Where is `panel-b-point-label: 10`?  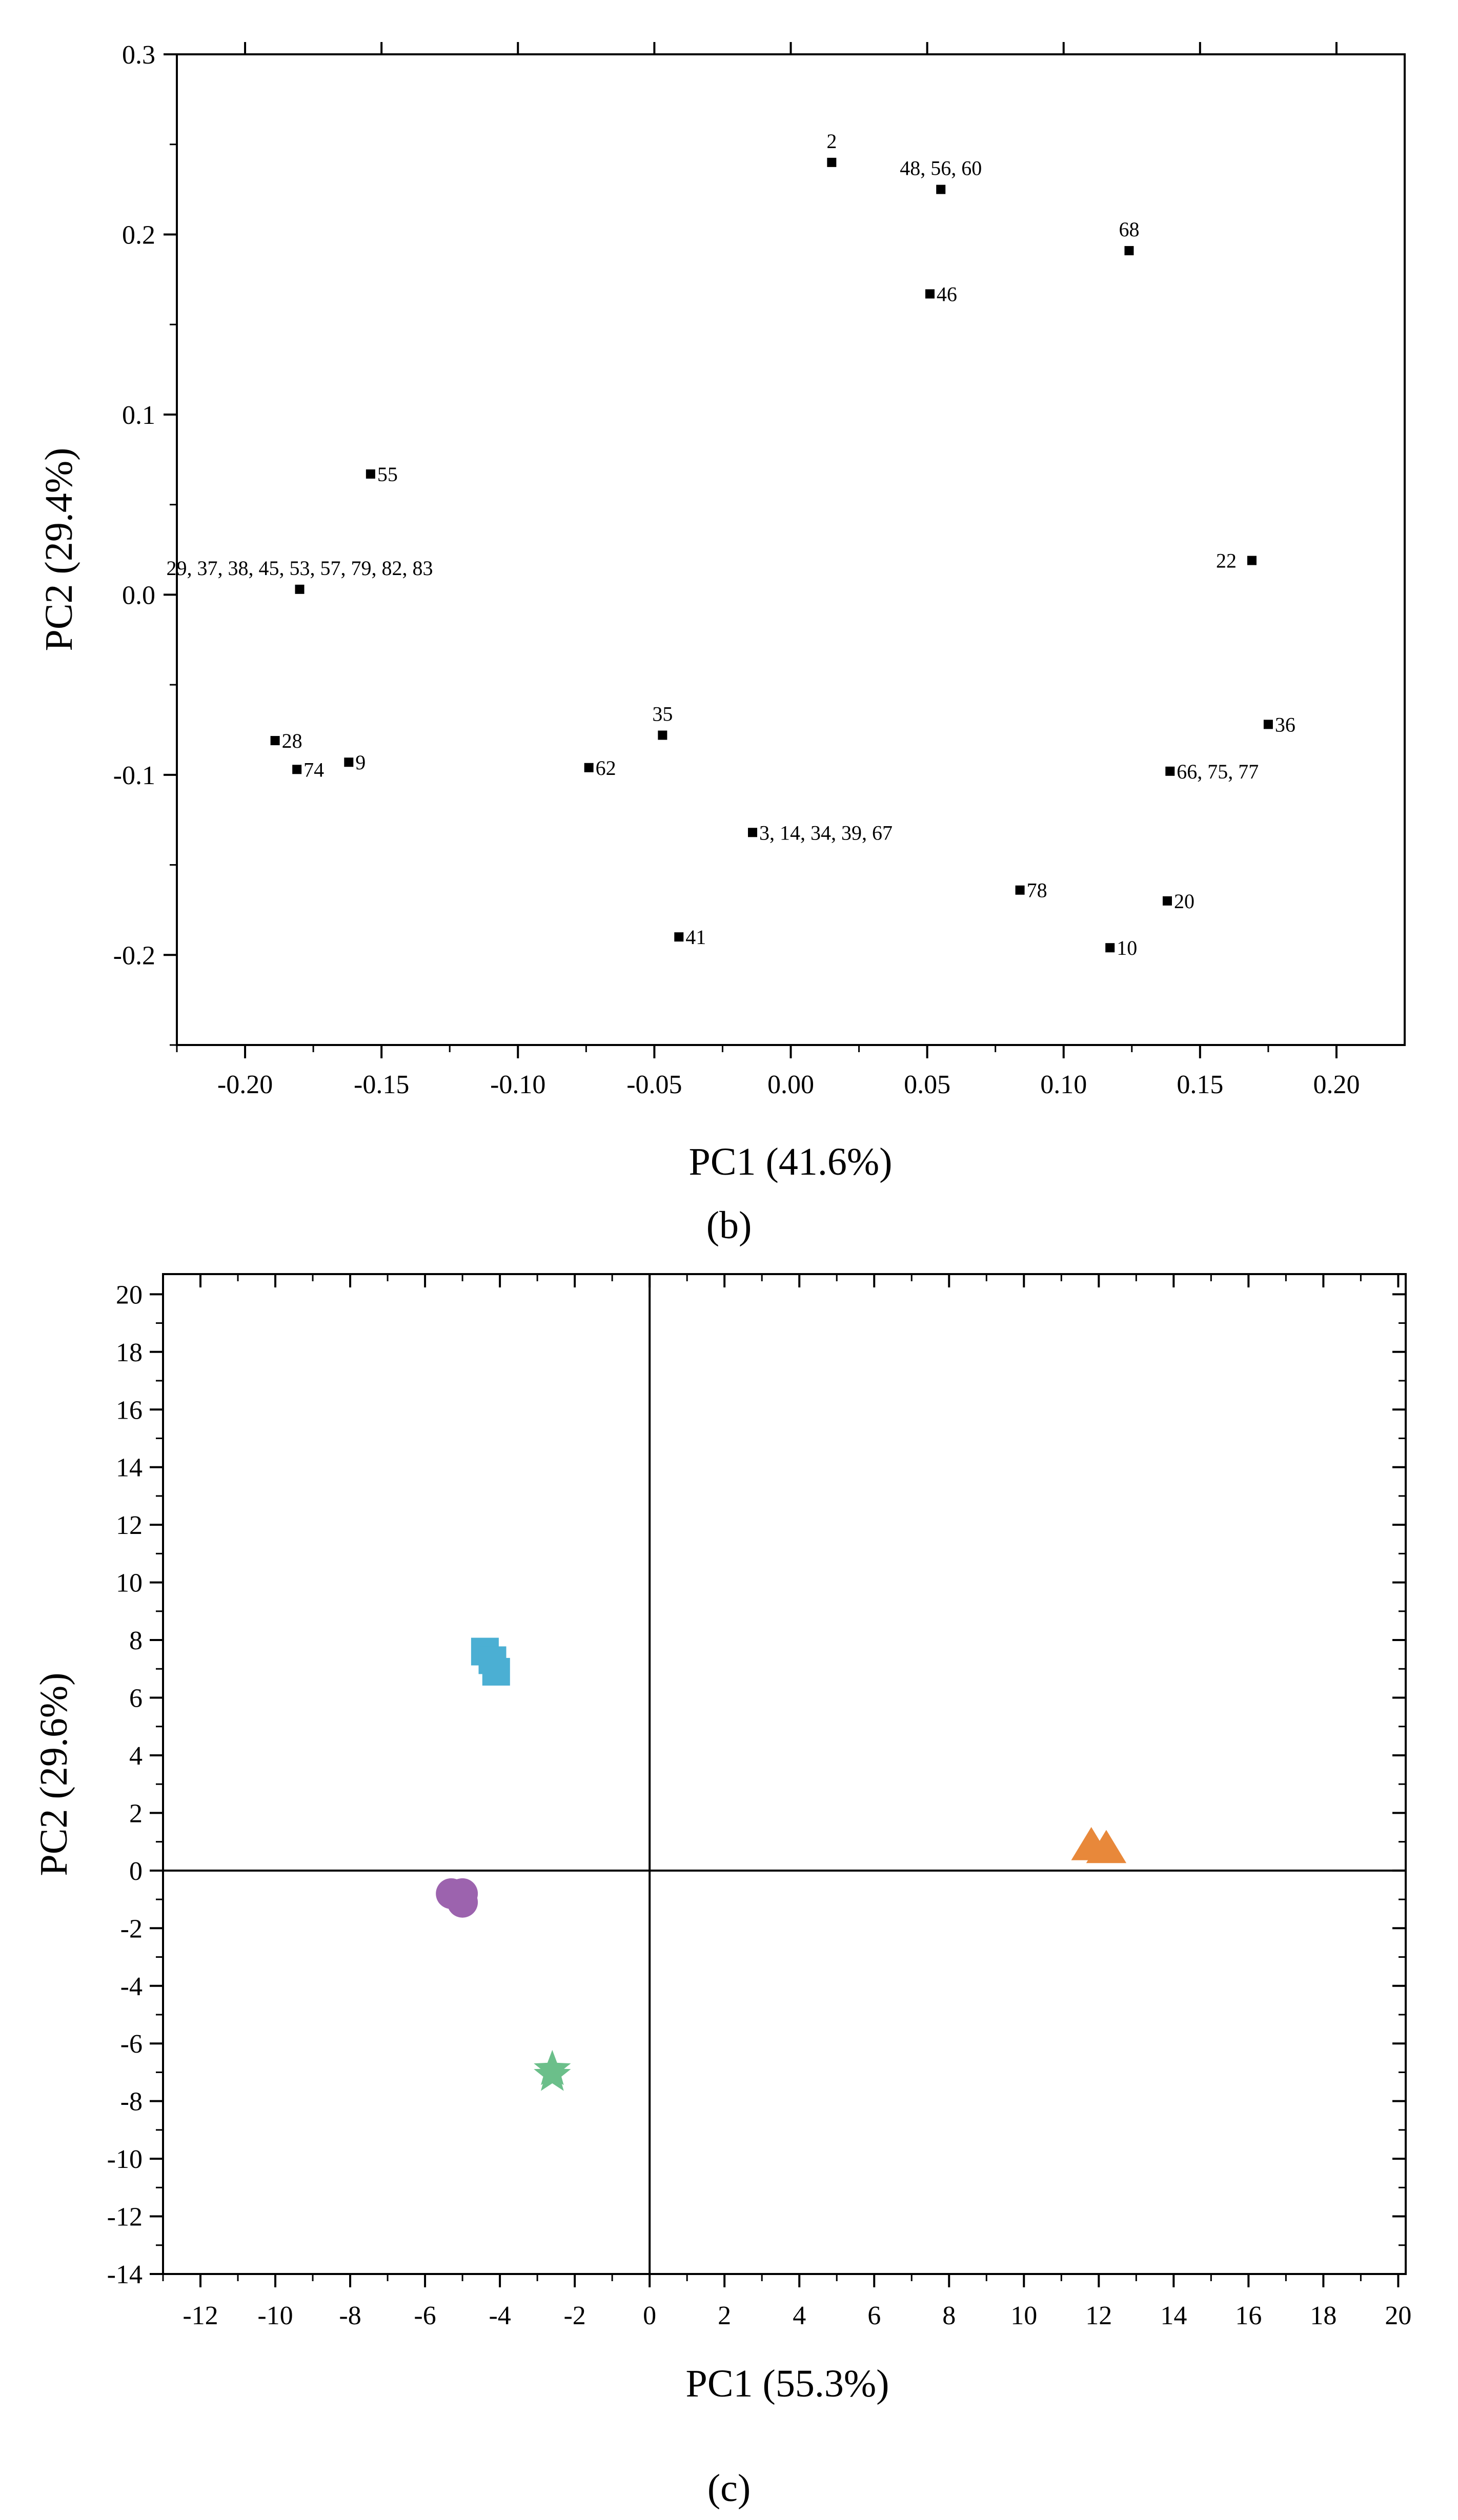
panel-b-point-label: 10 is located at coordinates (1127, 947).